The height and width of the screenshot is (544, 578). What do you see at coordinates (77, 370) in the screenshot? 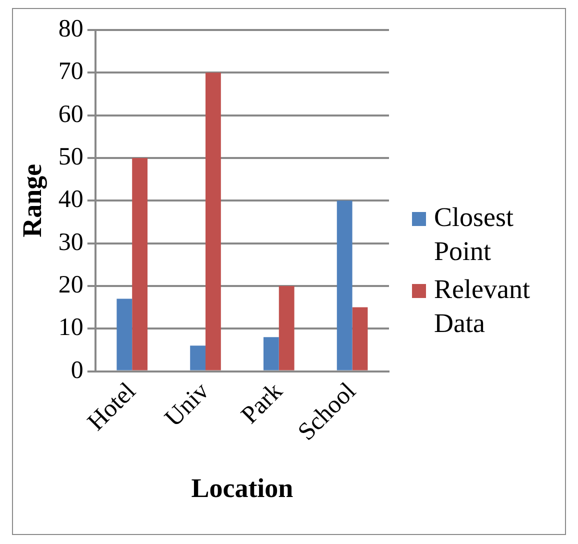
I see `y-tick-label: 0` at bounding box center [77, 370].